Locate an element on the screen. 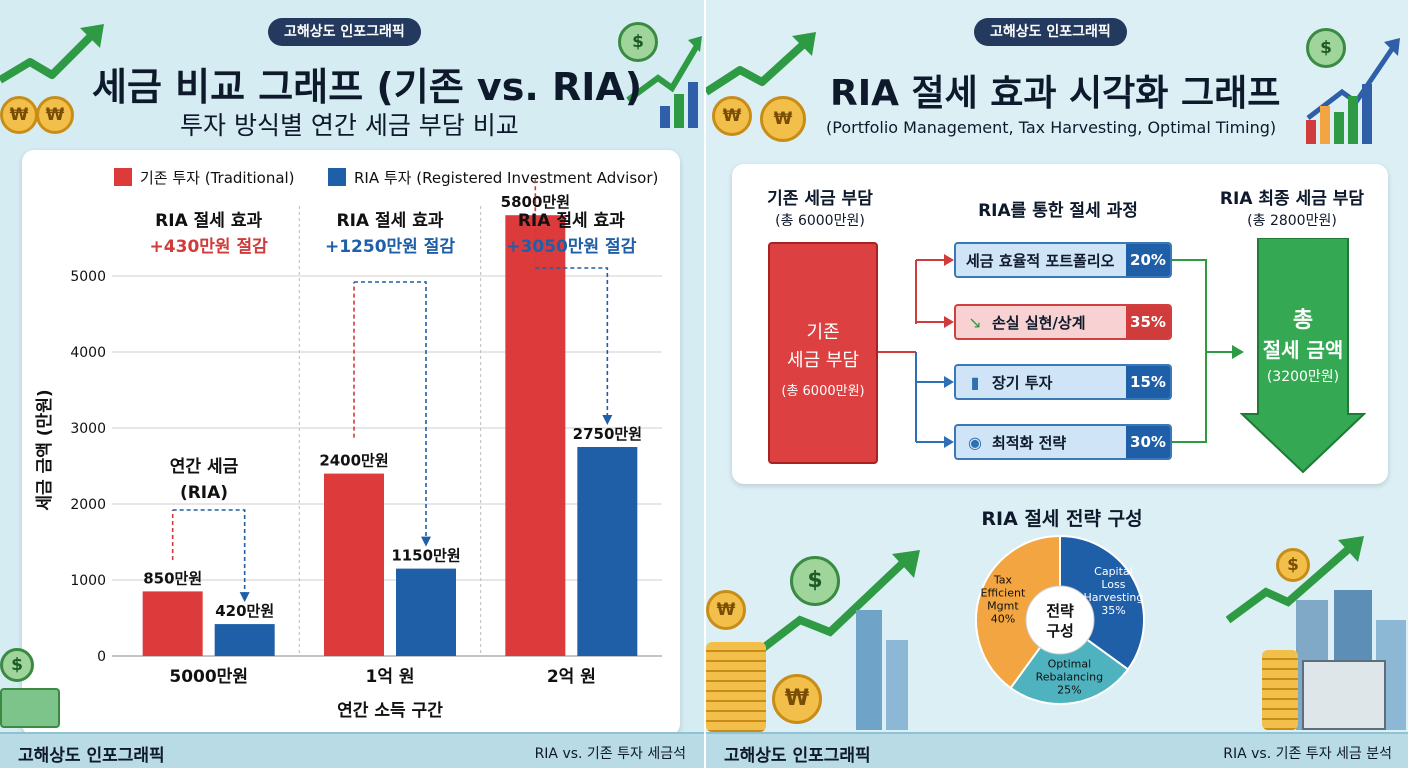  process-step: ↘ 손실 실현/상계 35% is located at coordinates (1063, 322).